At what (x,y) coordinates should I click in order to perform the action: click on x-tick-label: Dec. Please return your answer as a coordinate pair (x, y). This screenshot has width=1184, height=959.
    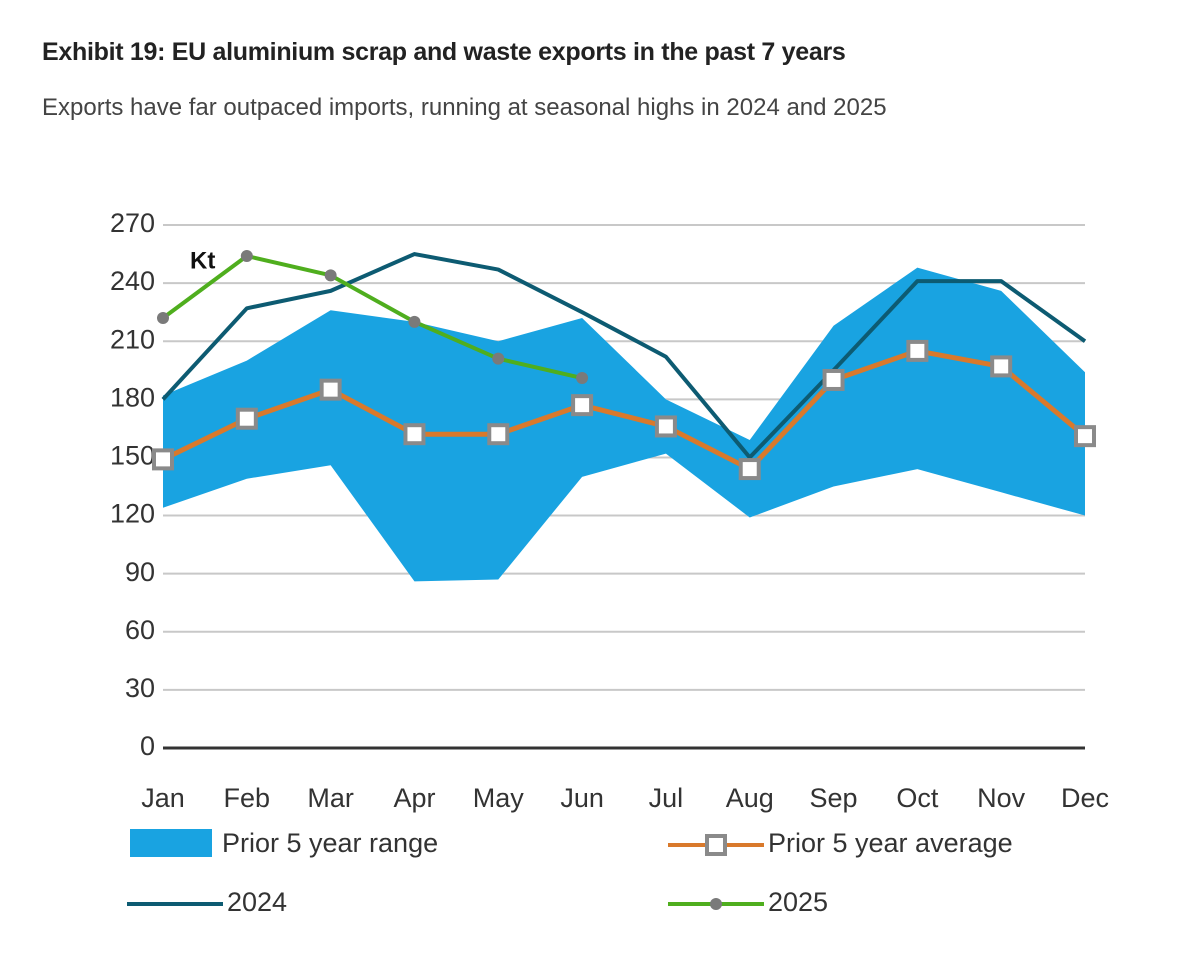
    Looking at the image, I should click on (1085, 798).